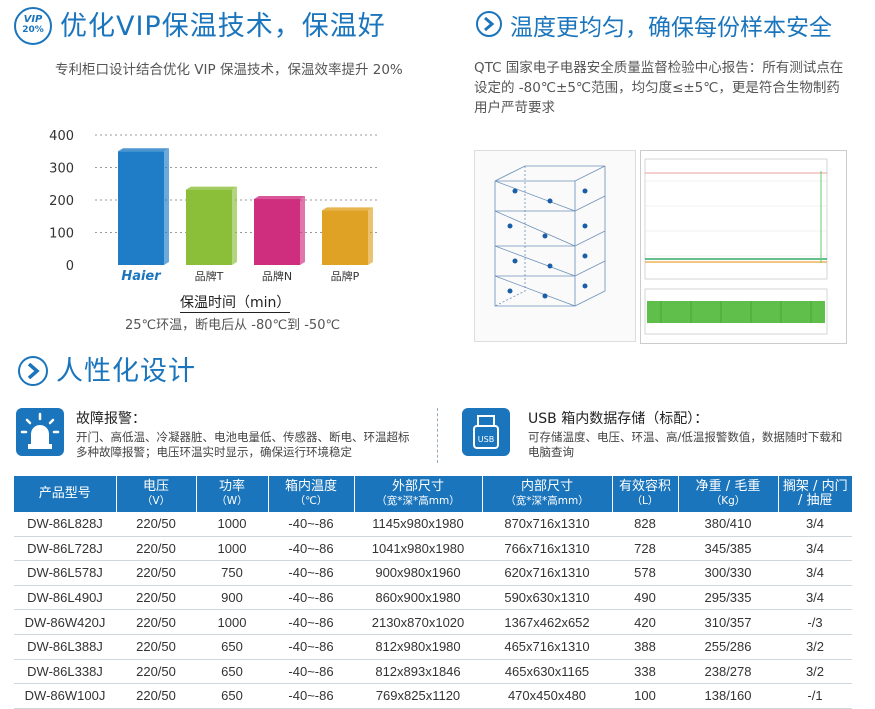 This screenshot has height=709, width=875. Describe the element at coordinates (418, 598) in the screenshot. I see `table-cell: 860x900x1980` at that location.